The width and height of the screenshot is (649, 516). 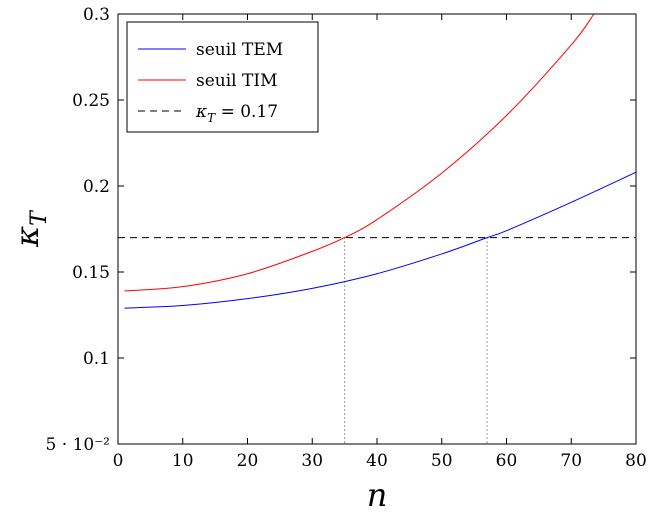 I want to click on y-tick-label: 0.15, so click(x=91, y=273).